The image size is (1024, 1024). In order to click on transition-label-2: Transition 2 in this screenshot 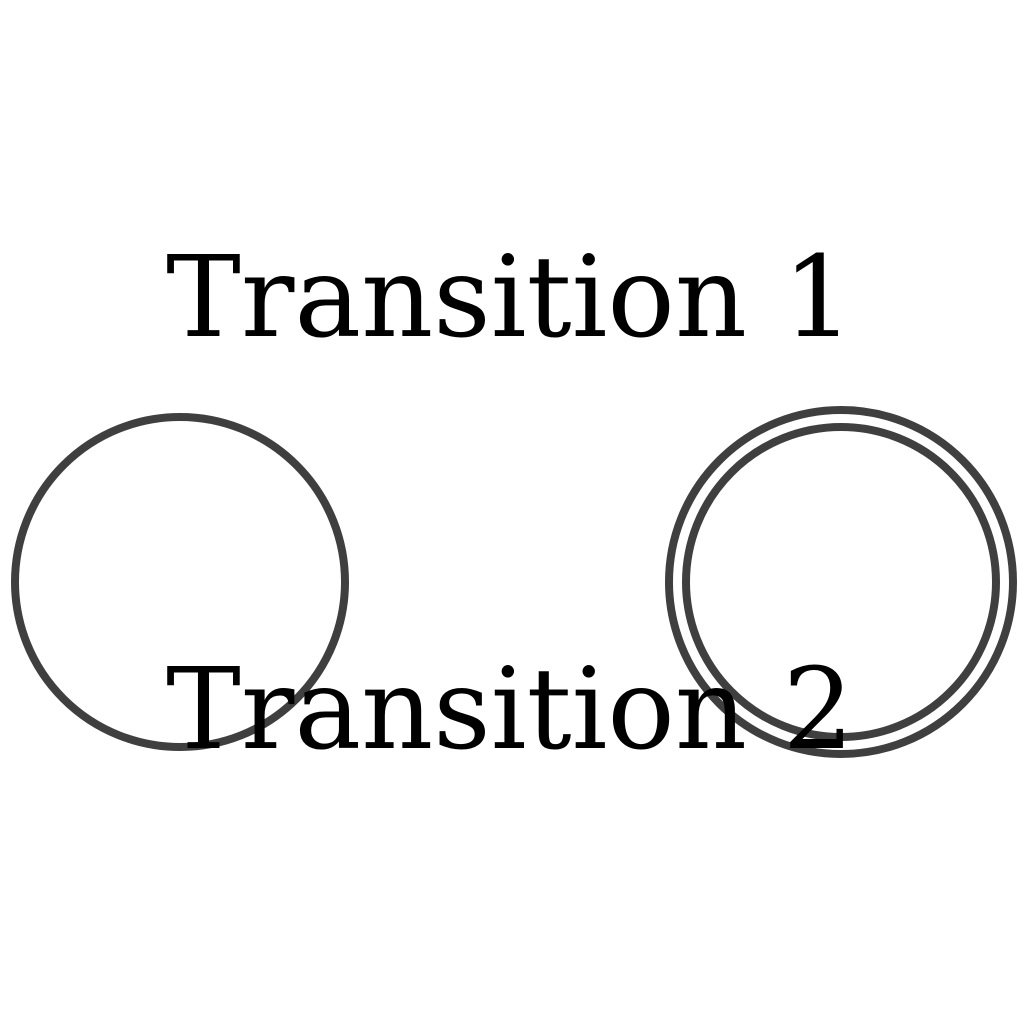, I will do `click(510, 710)`.